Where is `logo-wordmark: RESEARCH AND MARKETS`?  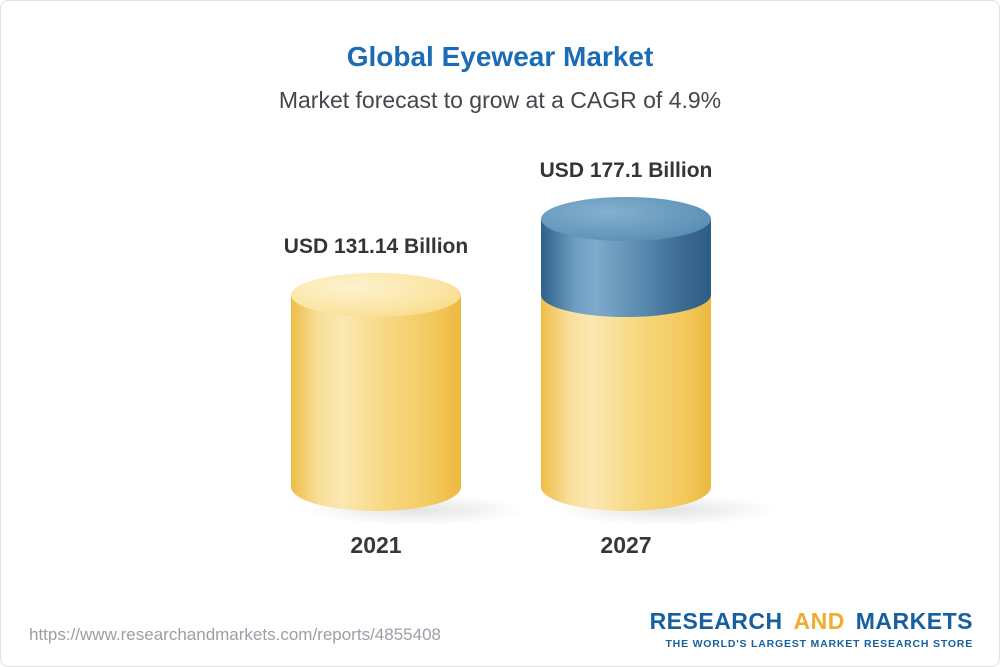
logo-wordmark: RESEARCH AND MARKETS is located at coordinates (811, 621).